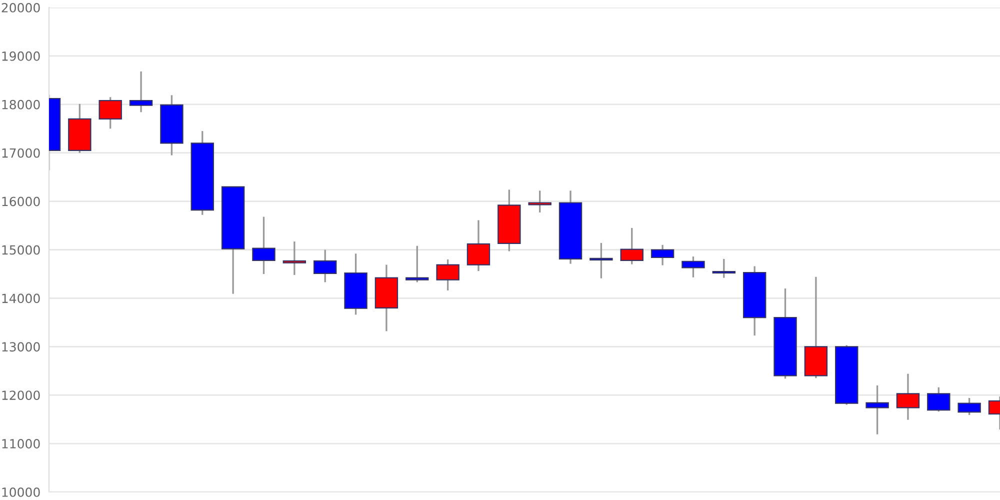  What do you see at coordinates (21, 56) in the screenshot?
I see `y-tick-label: 19000` at bounding box center [21, 56].